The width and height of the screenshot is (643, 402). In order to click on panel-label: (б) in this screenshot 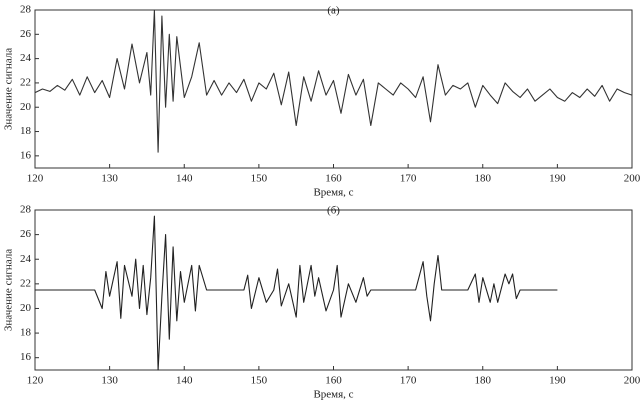, I will do `click(333, 211)`.